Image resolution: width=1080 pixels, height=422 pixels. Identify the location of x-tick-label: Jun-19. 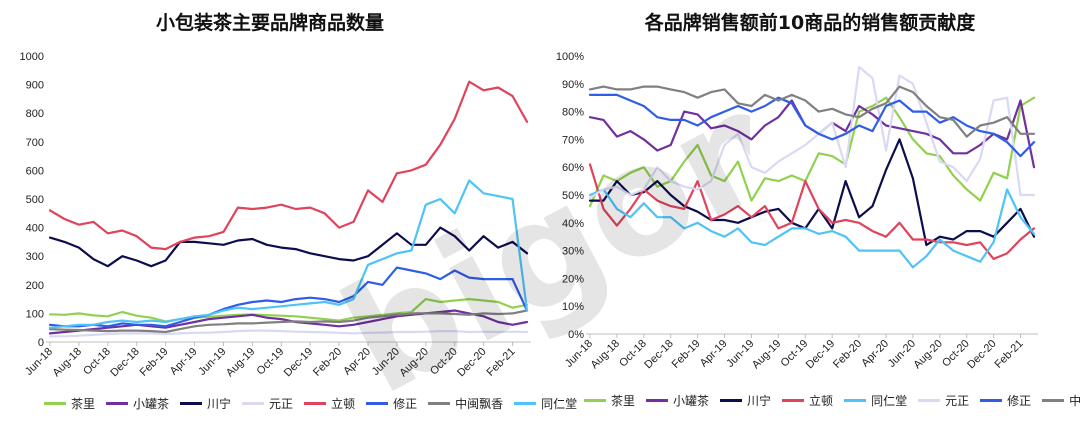
(212, 362).